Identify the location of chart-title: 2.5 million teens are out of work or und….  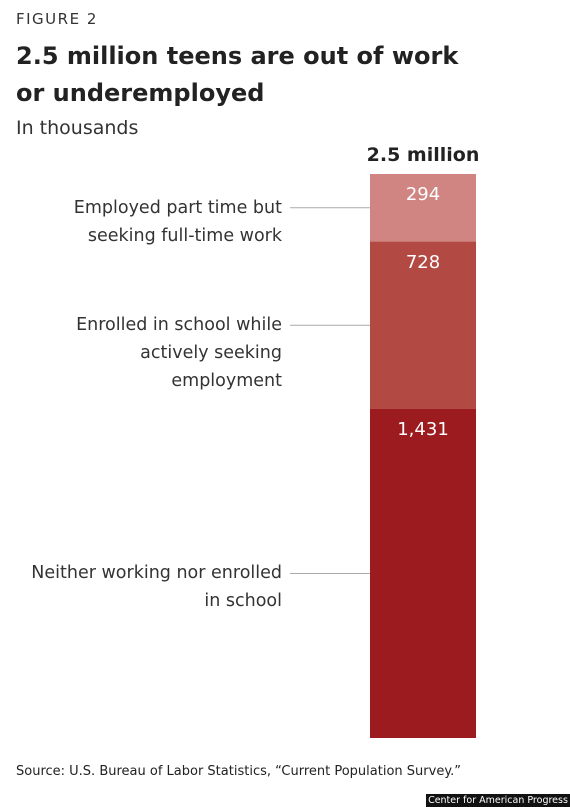
(237, 74).